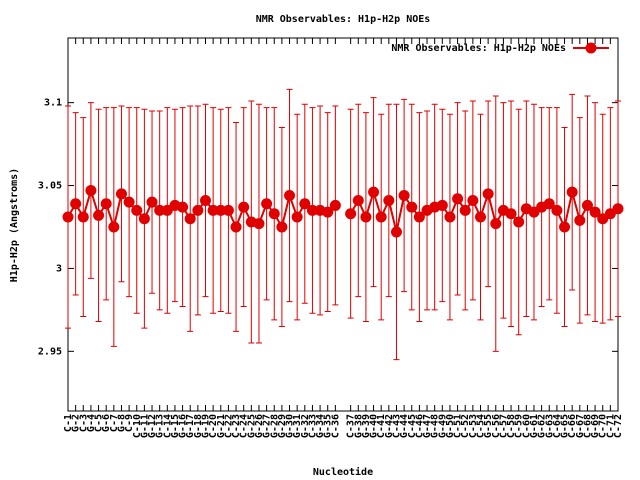 The width and height of the screenshot is (640, 480). I want to click on legend-marker, so click(591, 48).